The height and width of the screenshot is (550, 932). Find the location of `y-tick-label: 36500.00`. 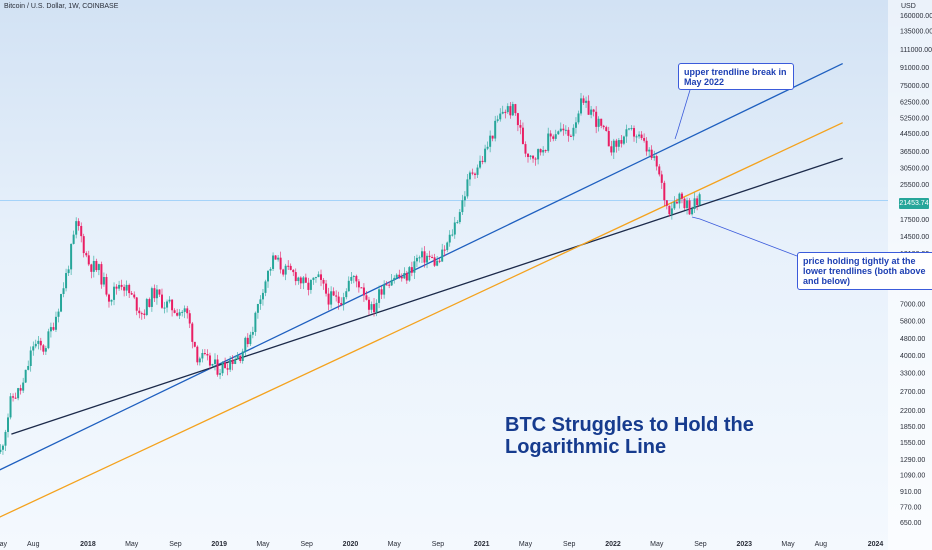

y-tick-label: 36500.00 is located at coordinates (914, 152).